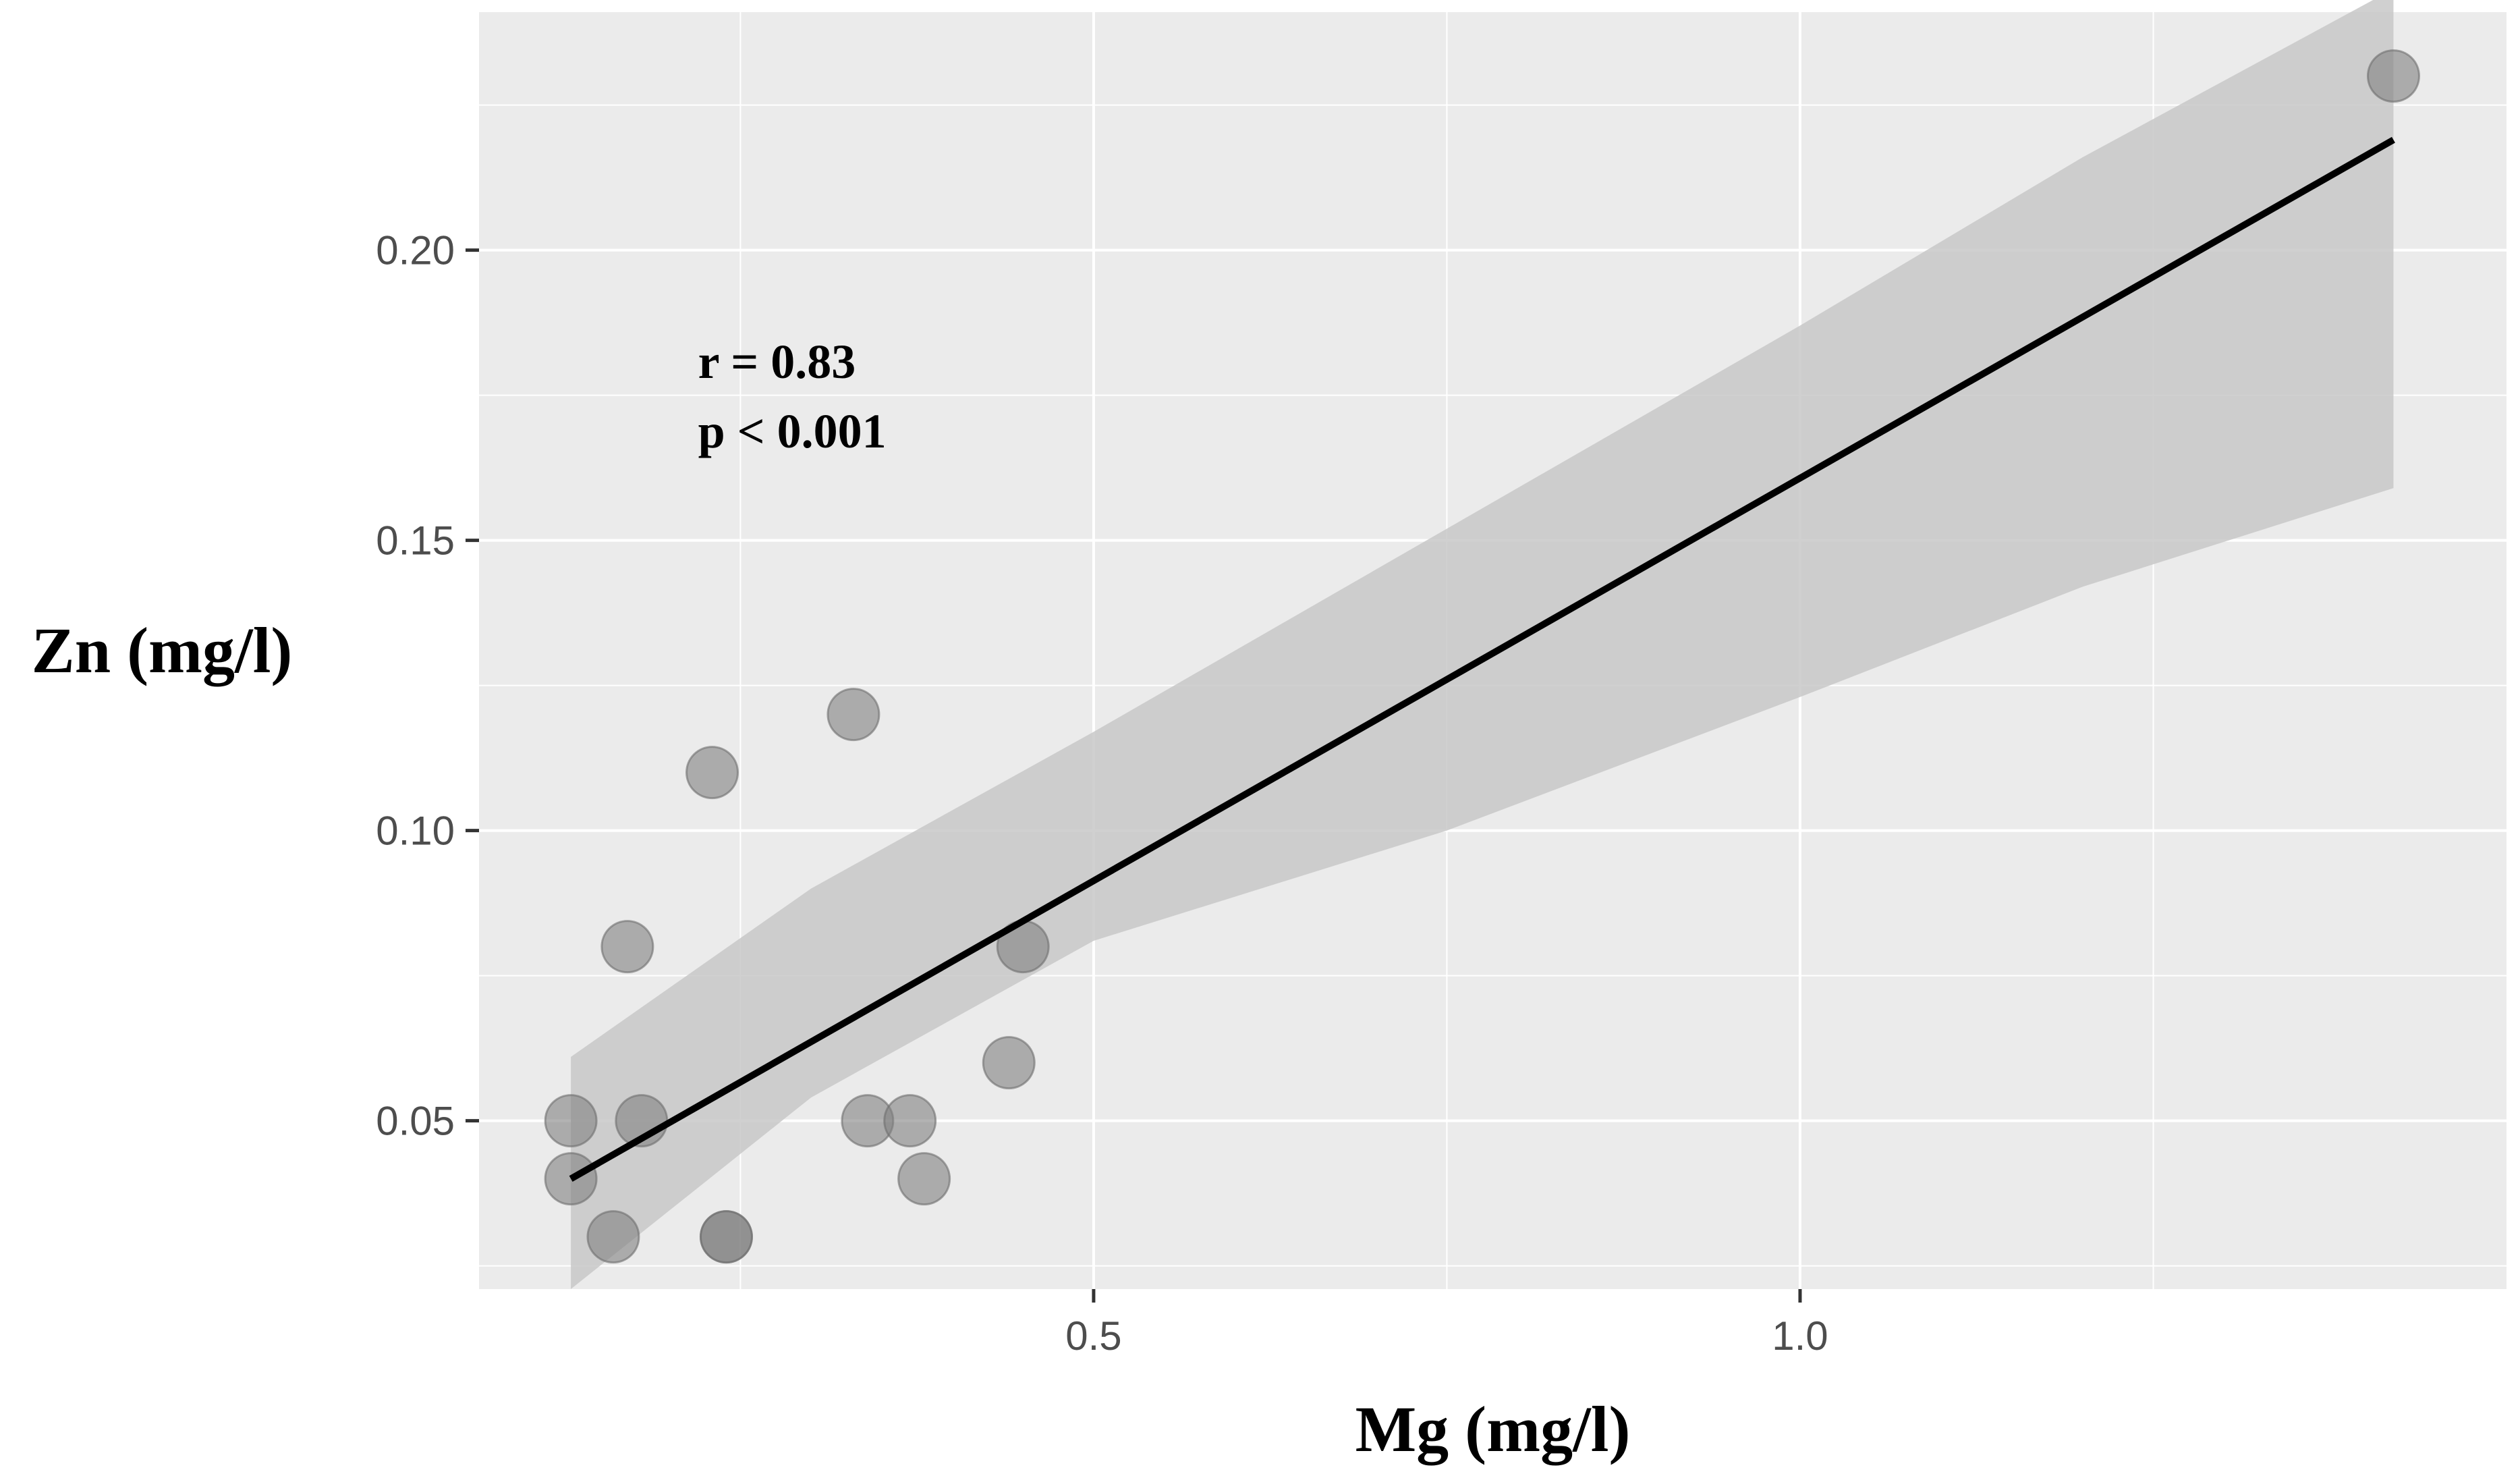  Describe the element at coordinates (792, 396) in the screenshot. I see `annotations: r = 0.83 p < 0.001` at that location.